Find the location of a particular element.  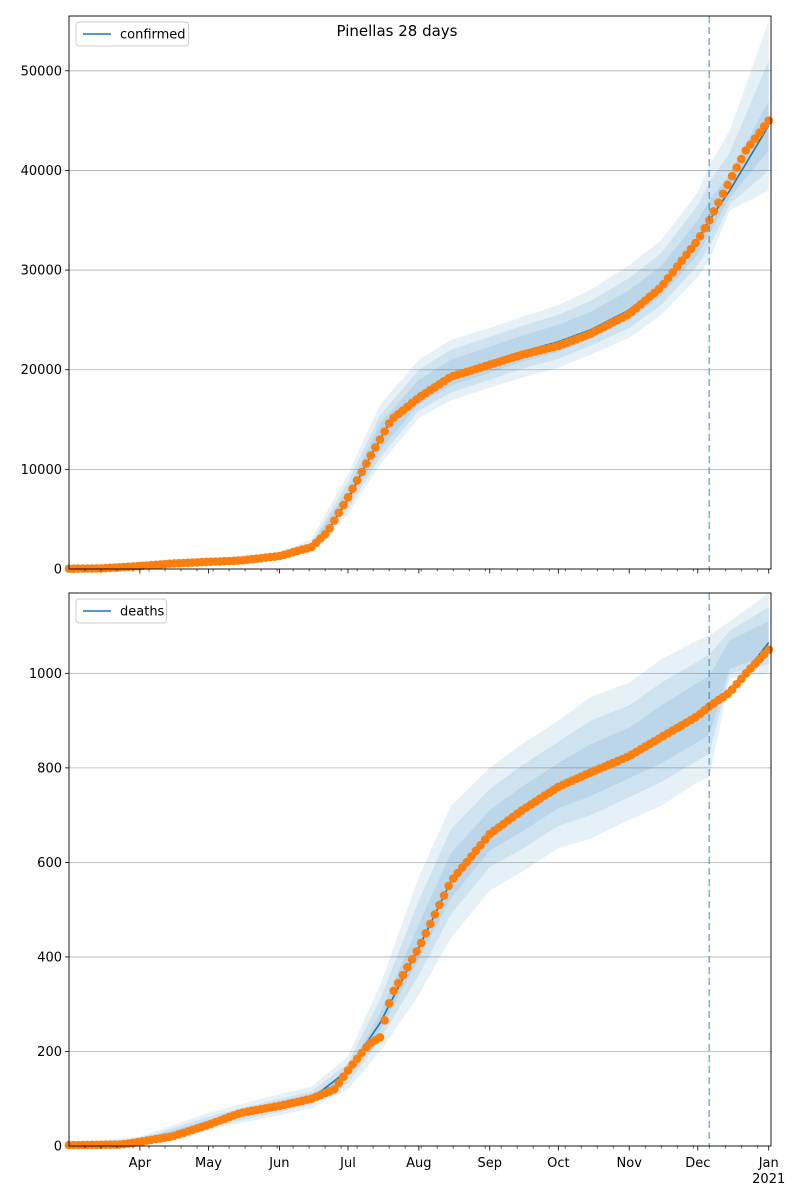

figure-title: Pinellas 28 days is located at coordinates (397, 31).